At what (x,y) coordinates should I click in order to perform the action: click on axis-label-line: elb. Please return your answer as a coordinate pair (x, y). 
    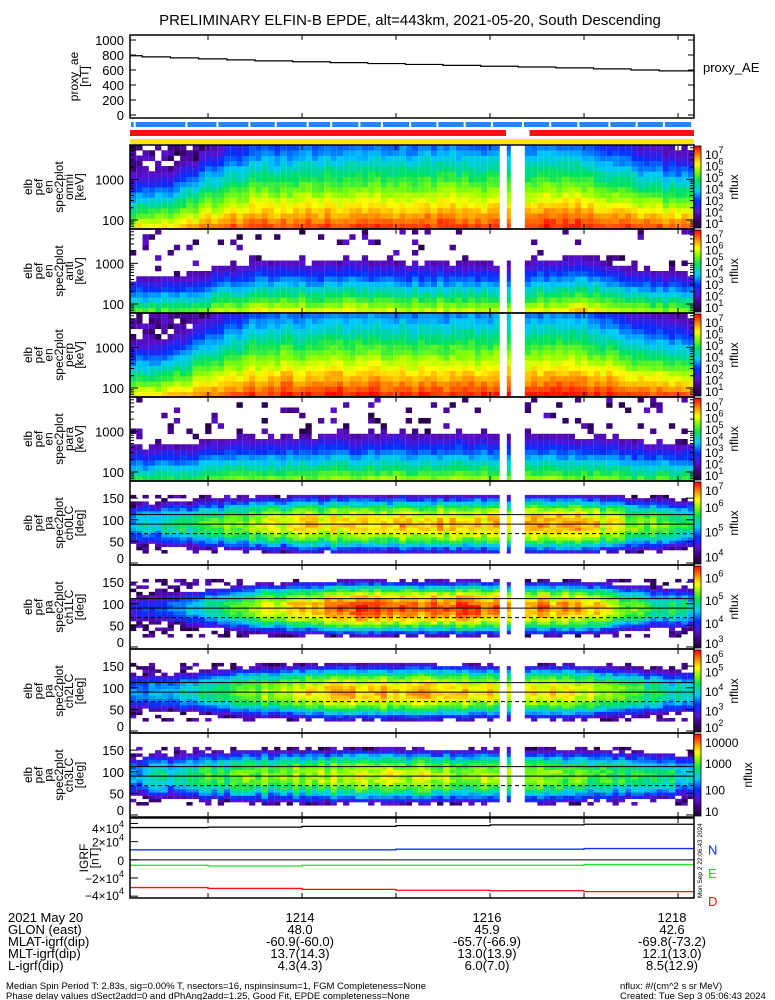
    Looking at the image, I should click on (28, 439).